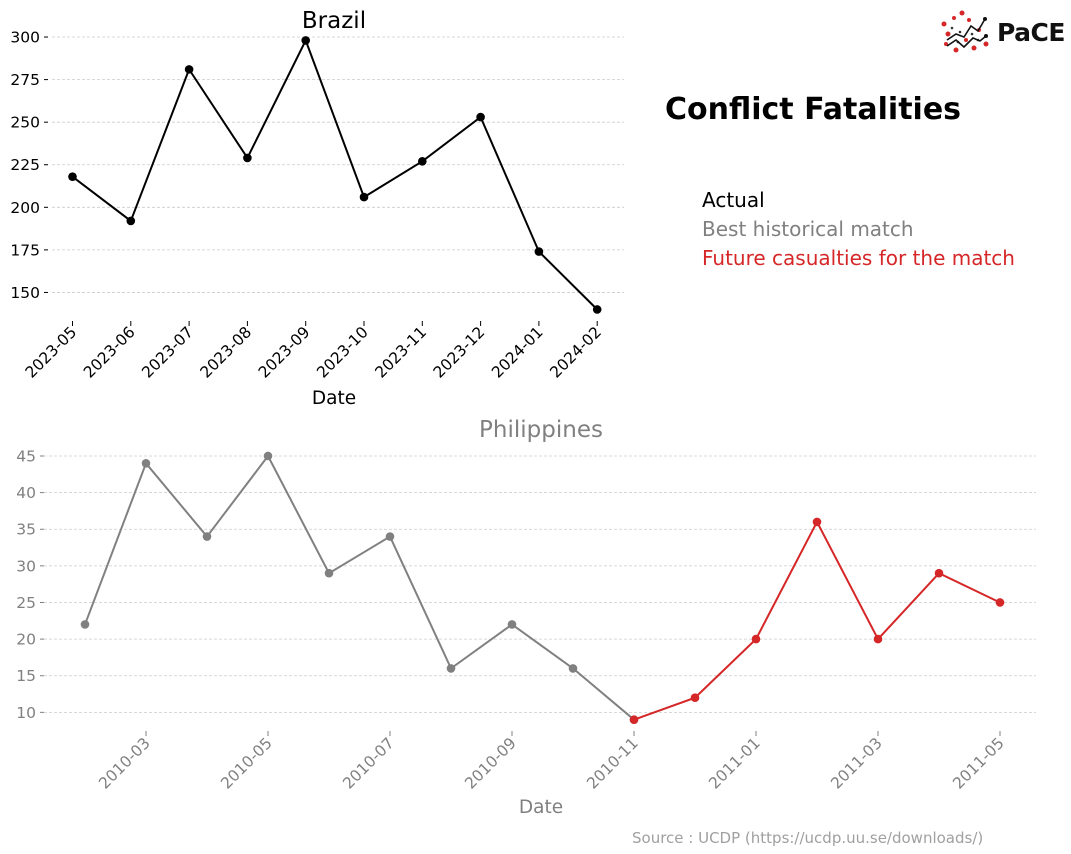  I want to click on x-tick-label: 2011-01, so click(734, 763).